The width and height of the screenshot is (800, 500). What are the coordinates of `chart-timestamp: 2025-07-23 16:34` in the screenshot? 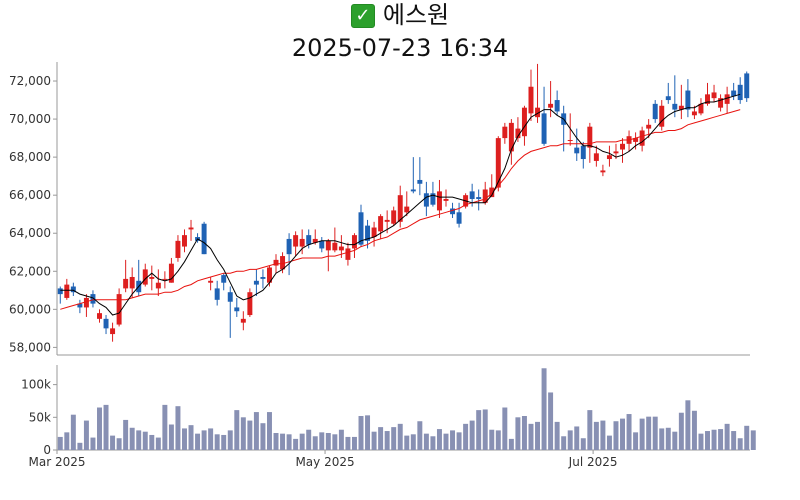 It's located at (400, 48).